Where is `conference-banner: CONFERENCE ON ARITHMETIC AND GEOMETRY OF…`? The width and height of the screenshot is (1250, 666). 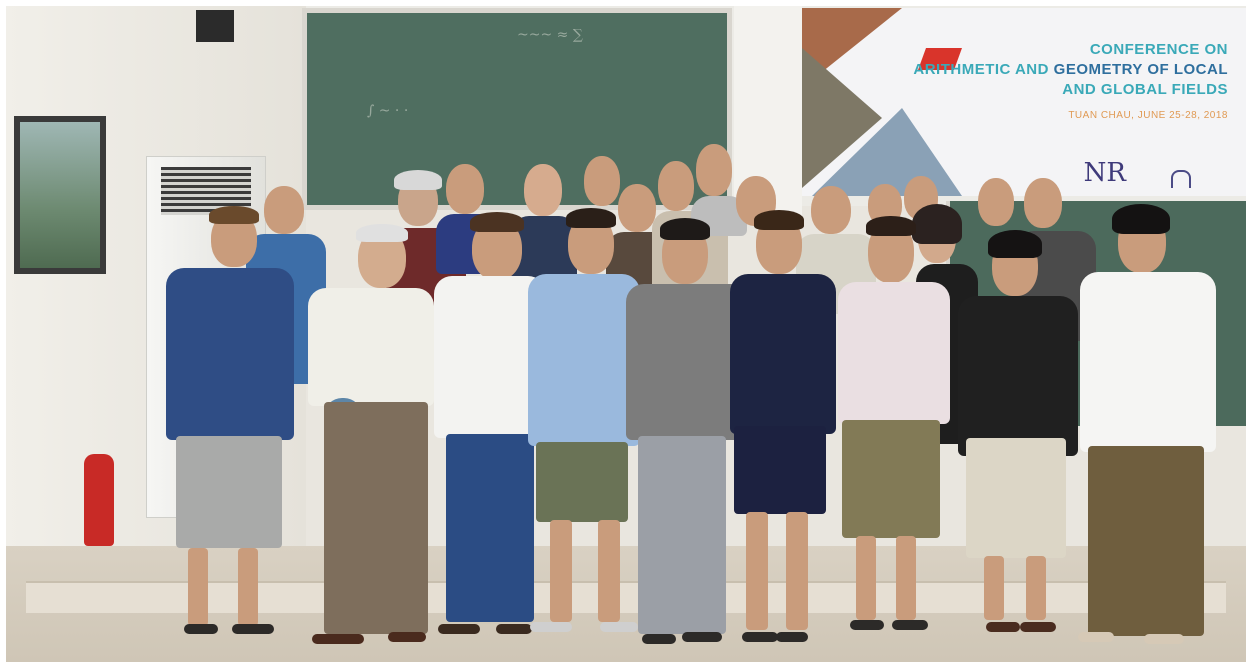 conference-banner: CONFERENCE ON ARITHMETIC AND GEOMETRY OF… is located at coordinates (1024, 102).